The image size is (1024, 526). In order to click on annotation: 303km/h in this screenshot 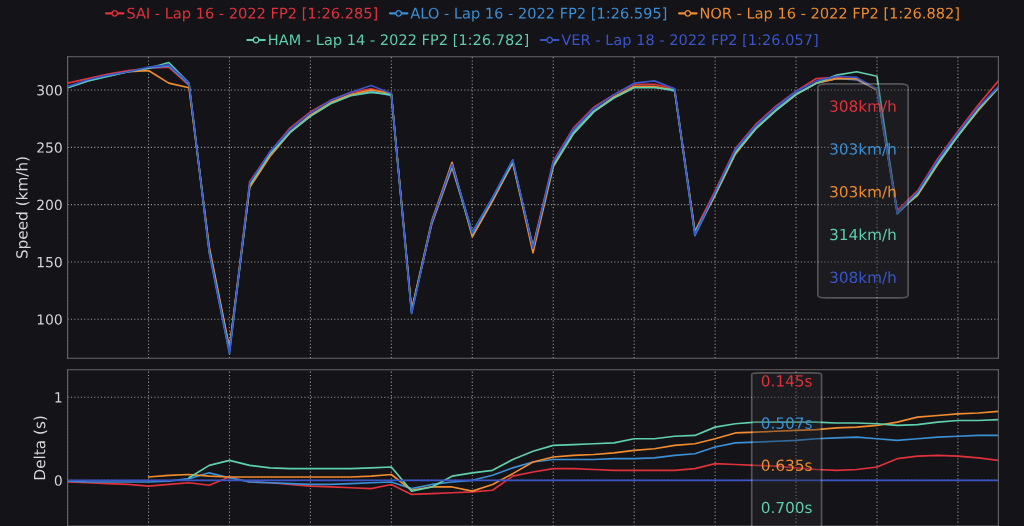, I will do `click(863, 192)`.